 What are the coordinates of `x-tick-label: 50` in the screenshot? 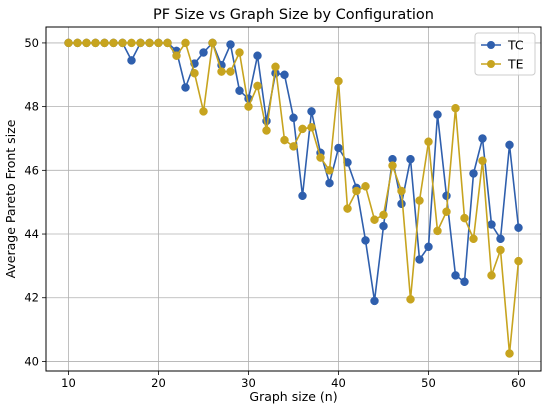 It's located at (428, 383).